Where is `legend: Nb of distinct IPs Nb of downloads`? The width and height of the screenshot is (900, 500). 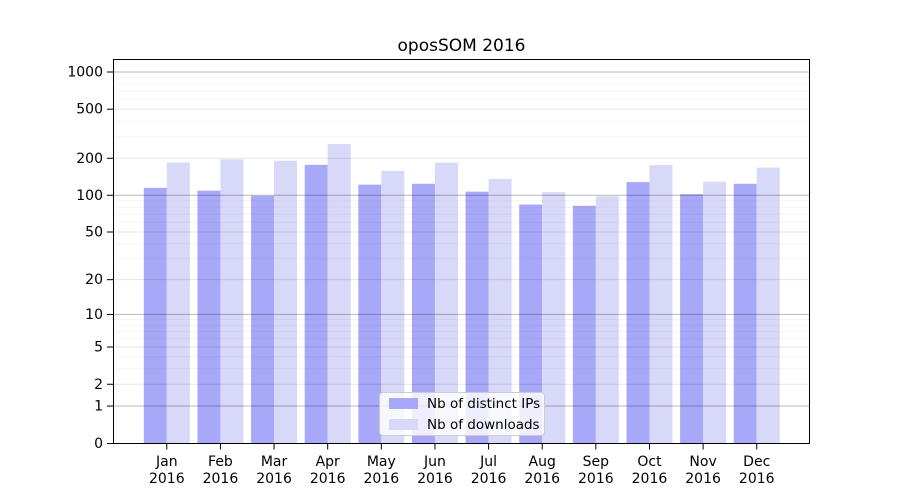 legend: Nb of distinct IPs Nb of downloads is located at coordinates (462, 414).